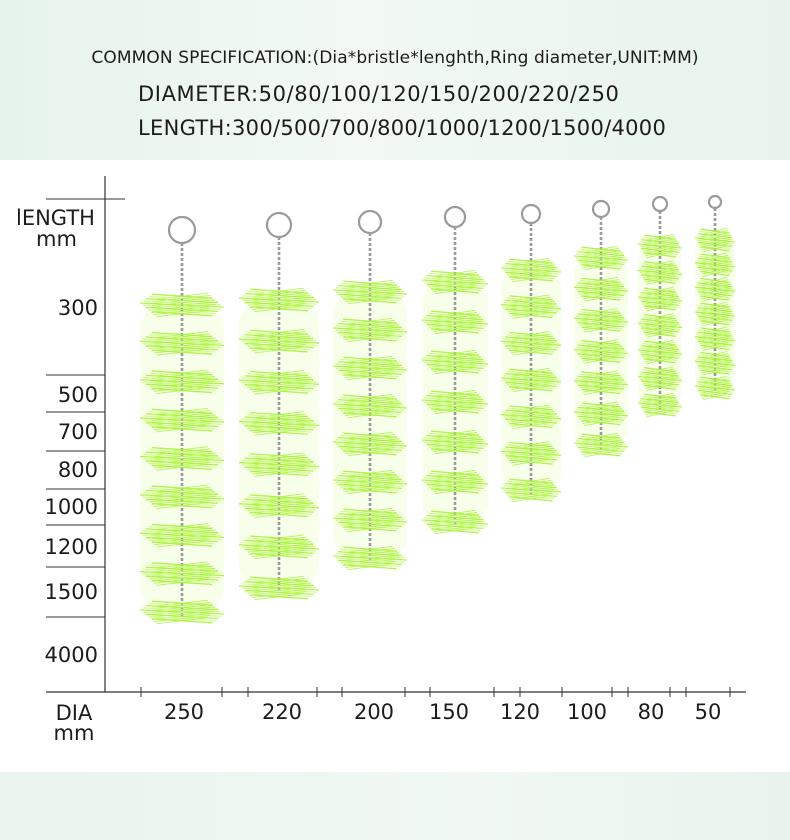 This screenshot has height=840, width=790. I want to click on diameter-label: 120, so click(520, 712).